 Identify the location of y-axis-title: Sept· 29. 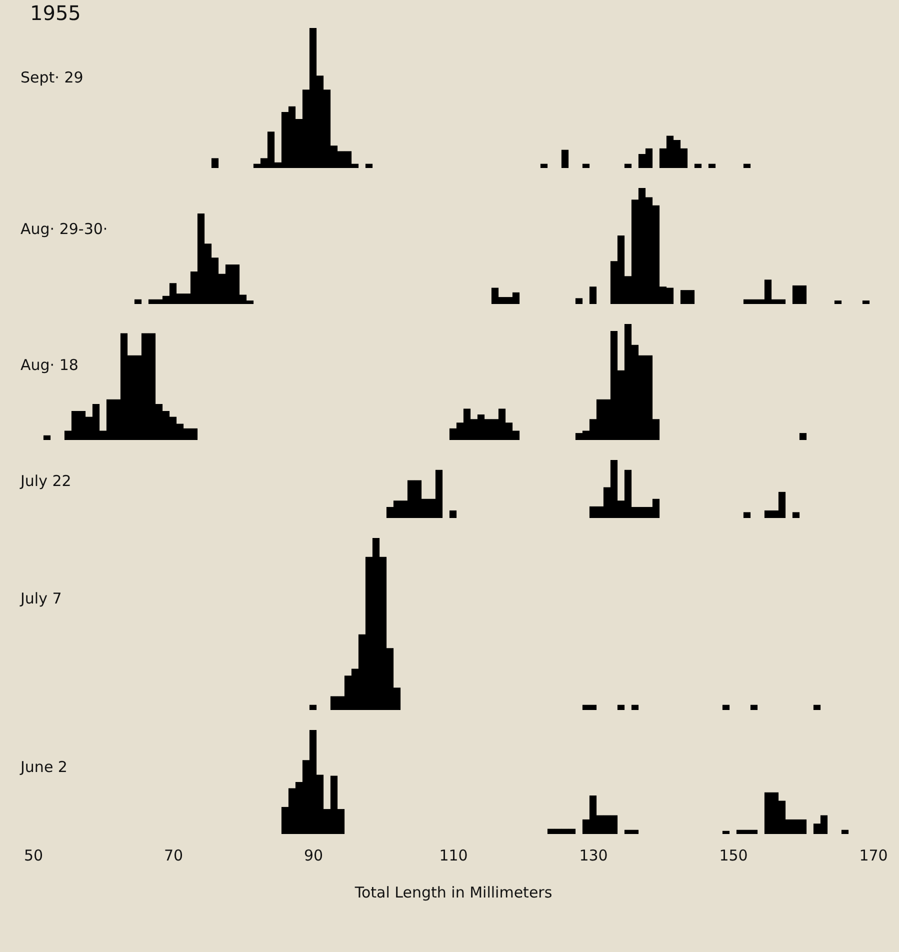
(52, 77).